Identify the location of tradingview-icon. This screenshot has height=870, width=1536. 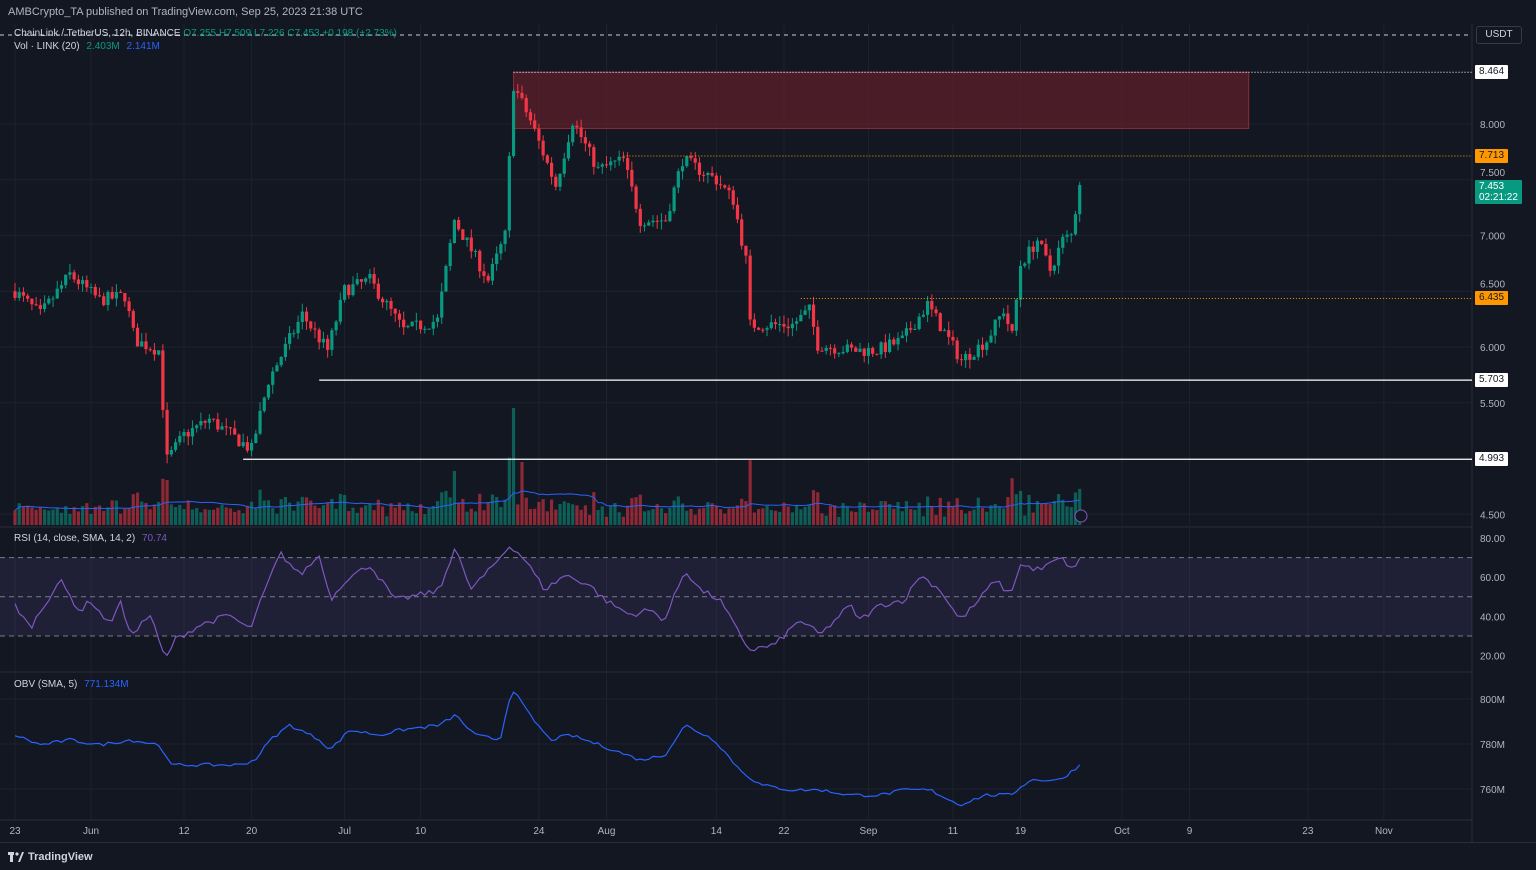
(16, 857).